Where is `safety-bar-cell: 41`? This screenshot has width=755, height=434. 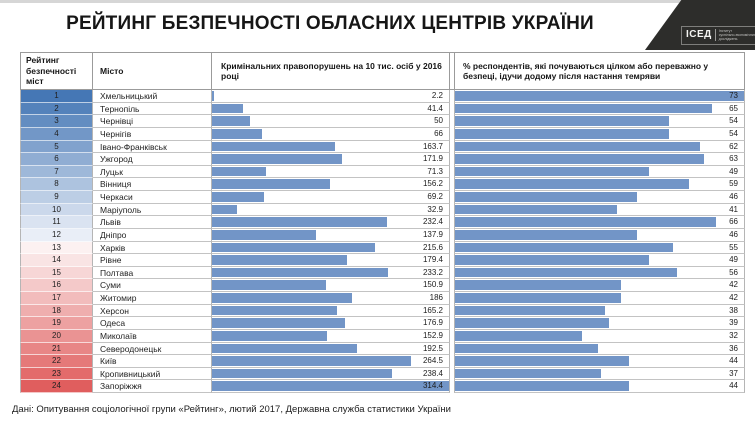
safety-bar-cell: 41 is located at coordinates (599, 210).